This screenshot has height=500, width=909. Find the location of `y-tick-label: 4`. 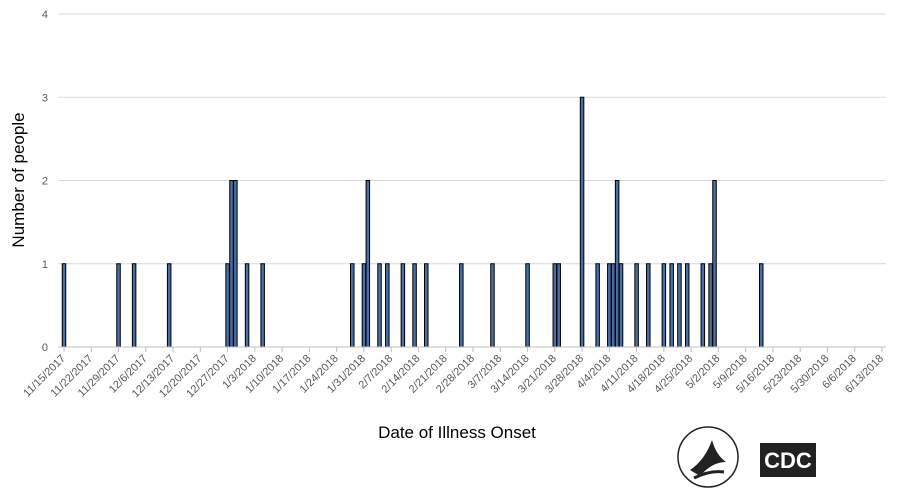

y-tick-label: 4 is located at coordinates (45, 15).